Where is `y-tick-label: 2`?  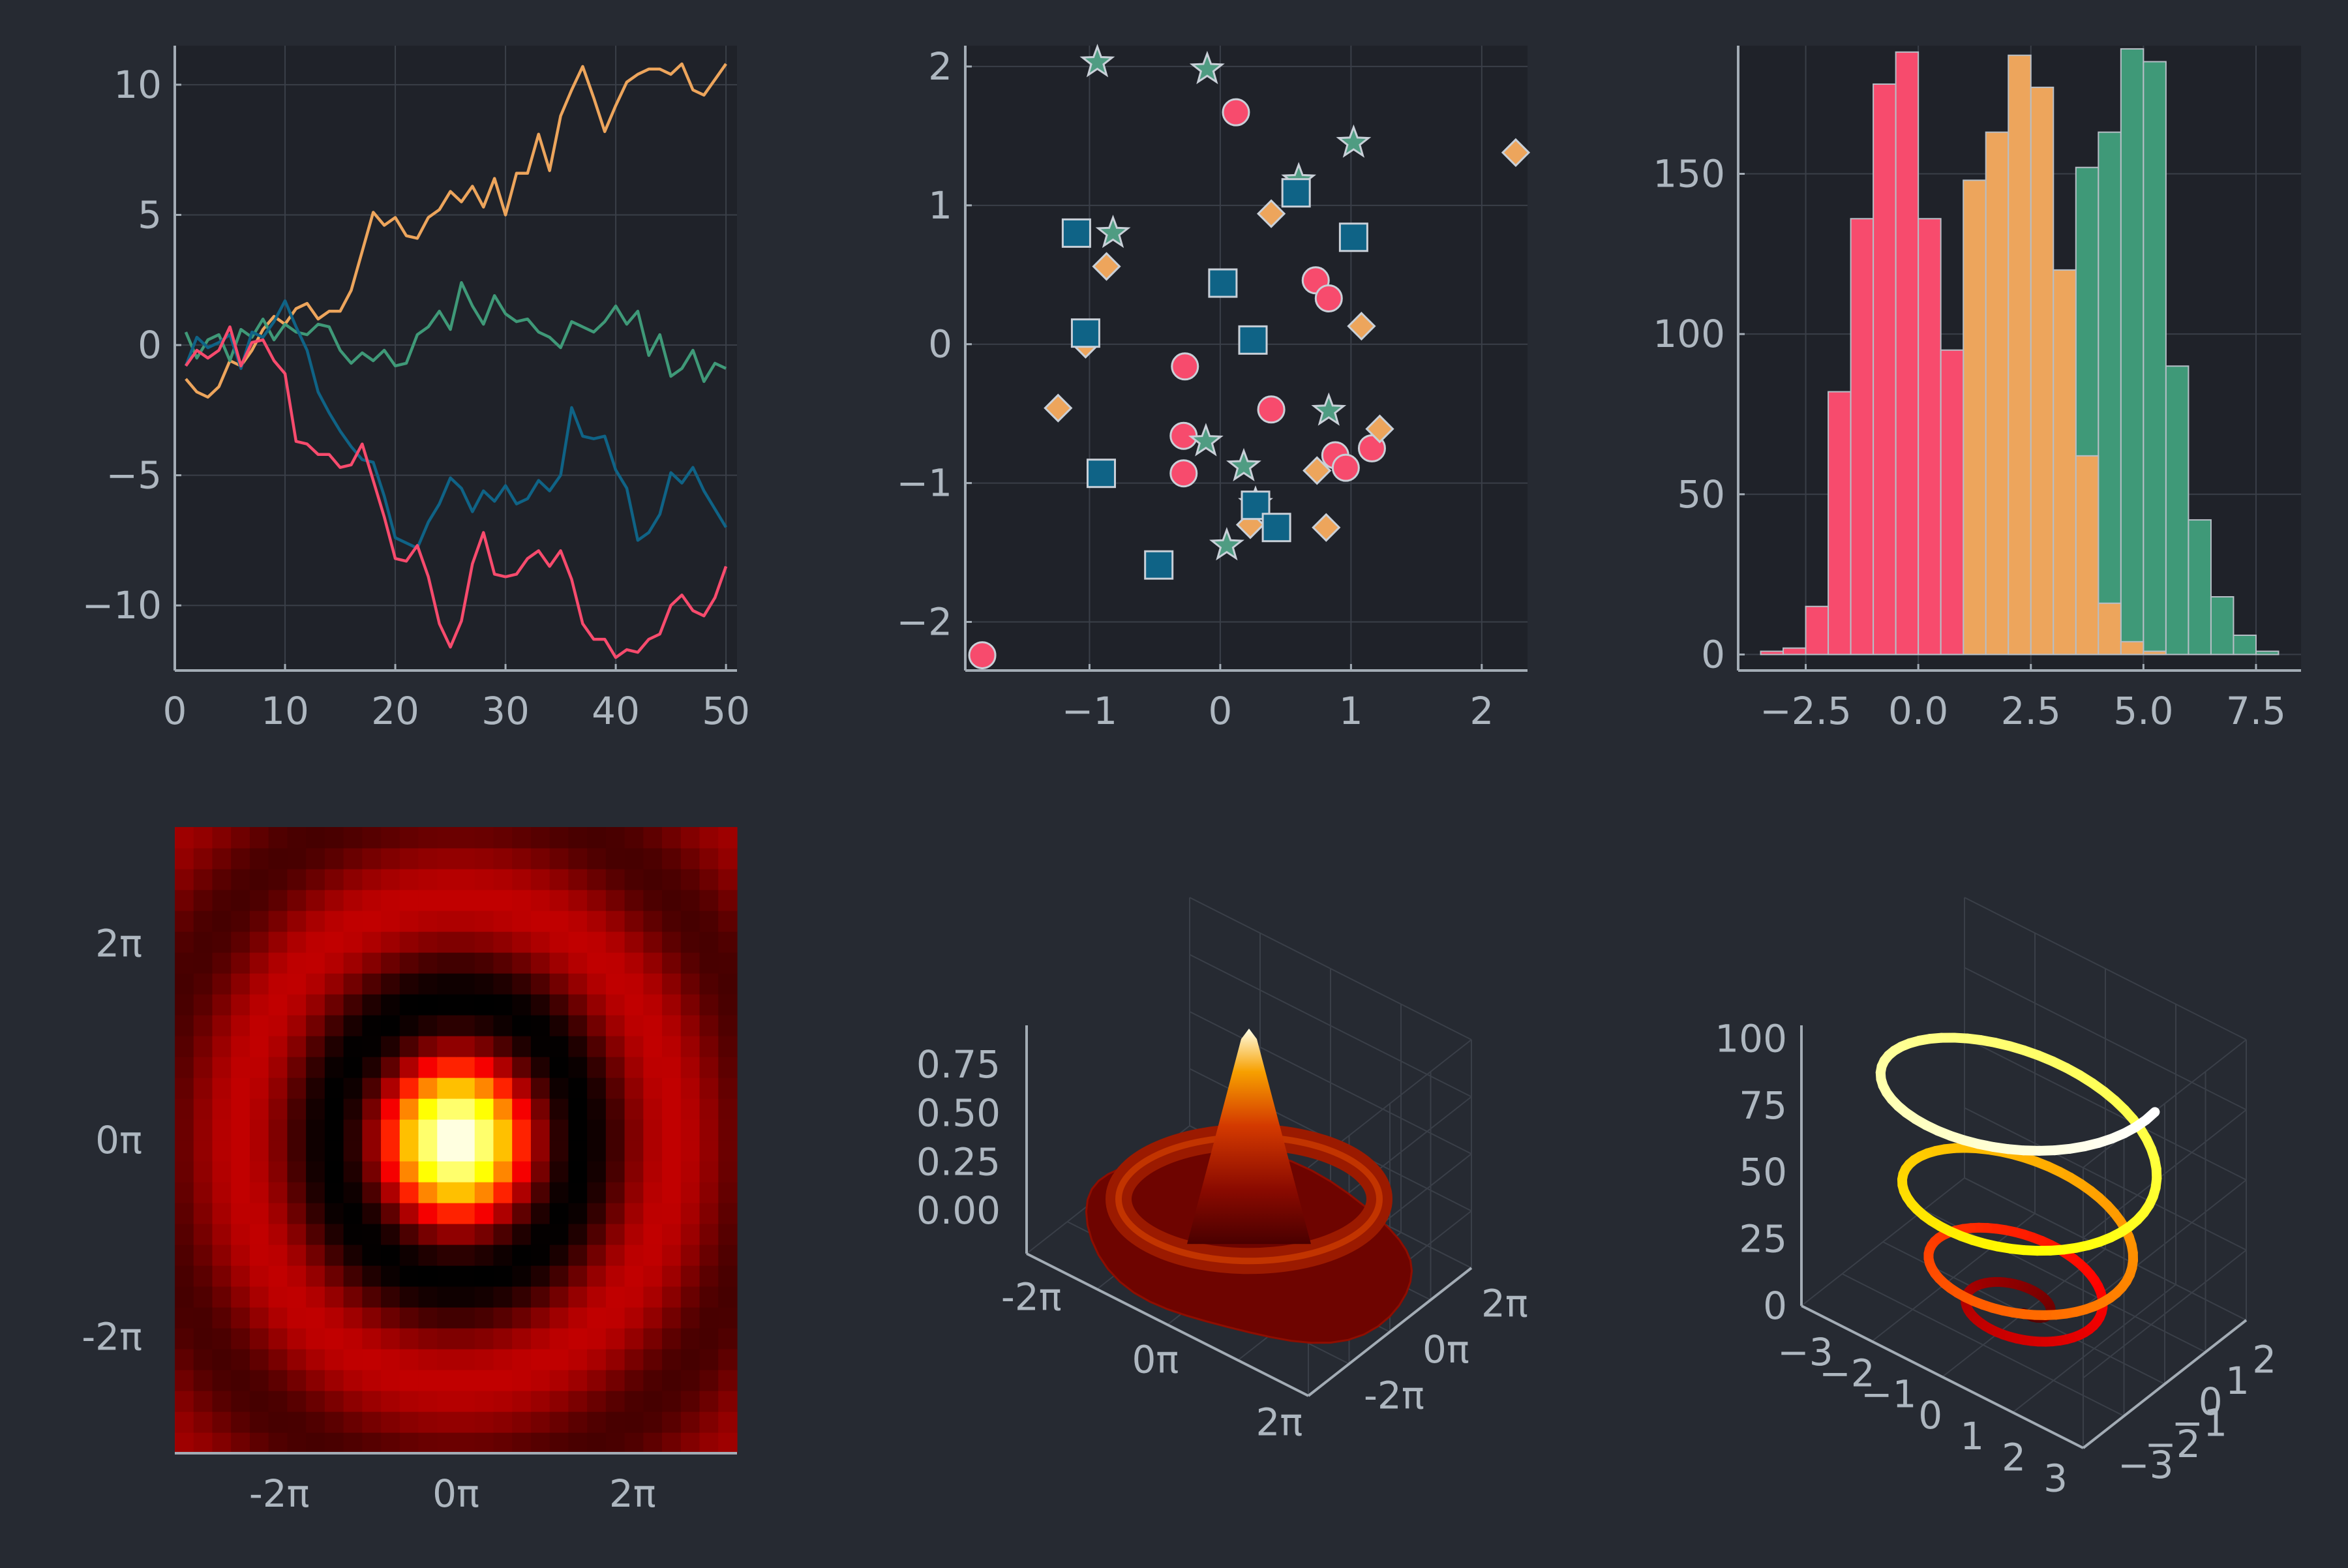
y-tick-label: 2 is located at coordinates (940, 66).